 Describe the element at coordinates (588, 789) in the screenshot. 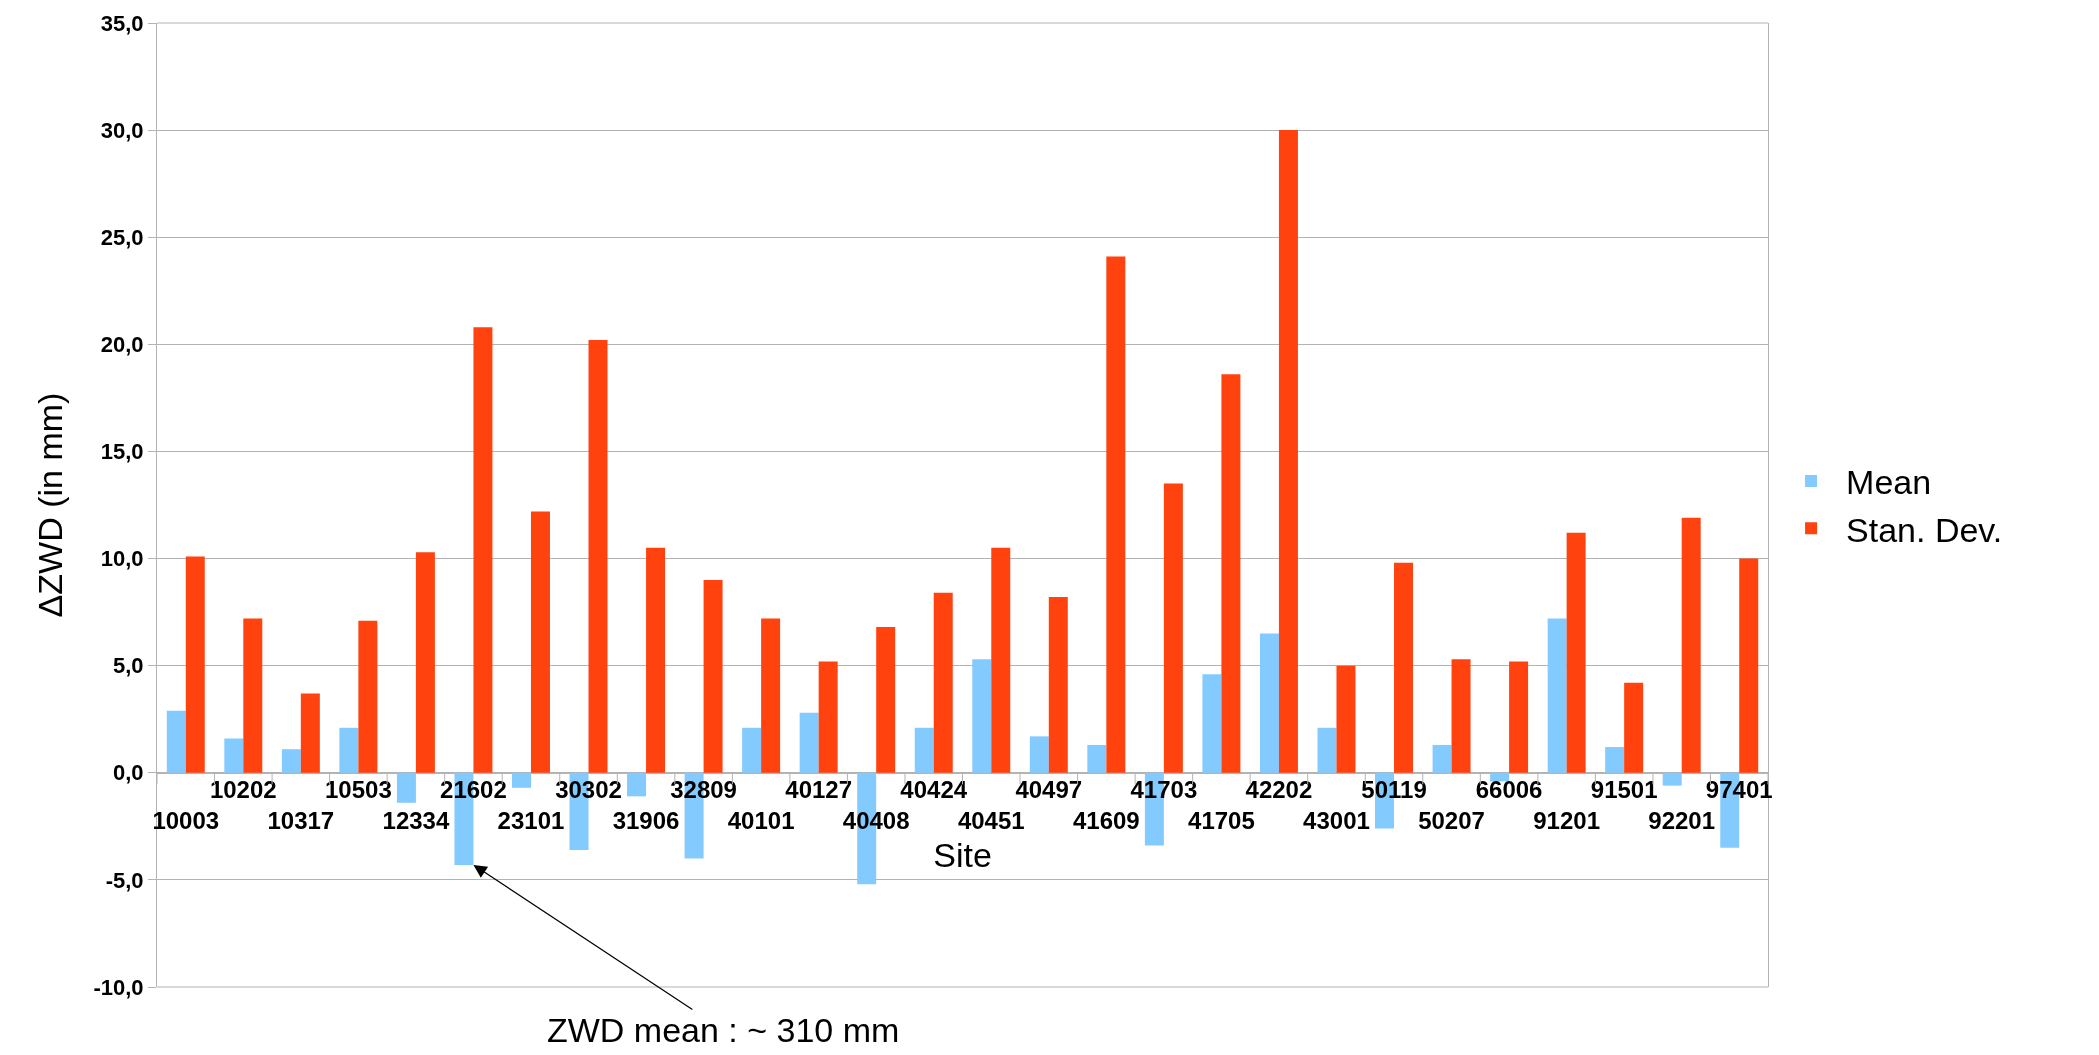

I see `x-tick-label: 30302` at that location.